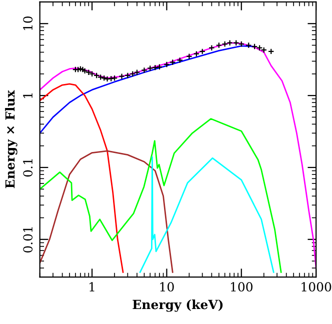  I want to click on y-tick-label: 1, so click(27, 95).